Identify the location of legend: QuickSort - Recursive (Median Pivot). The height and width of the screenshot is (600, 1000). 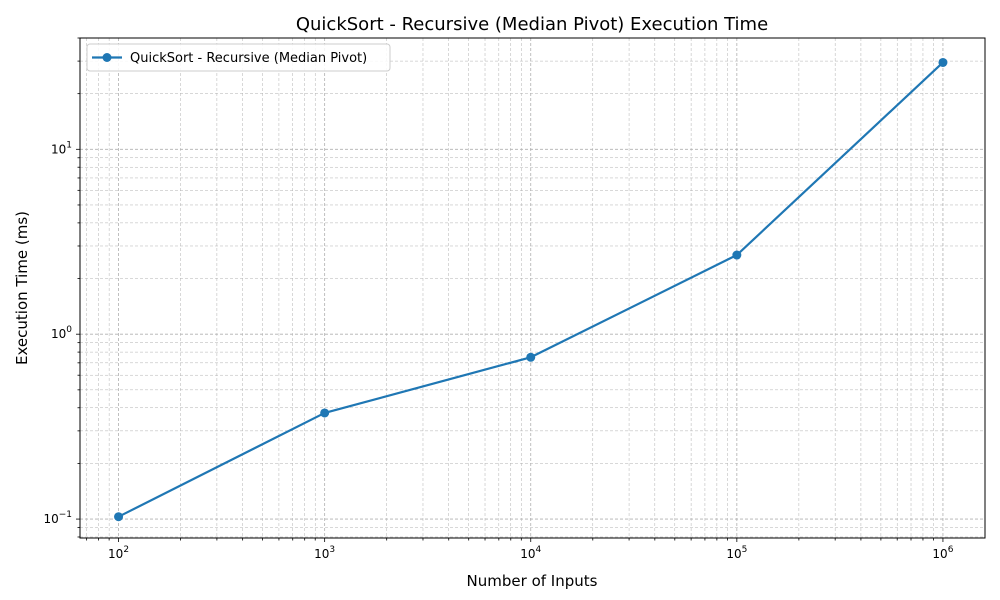
(238, 57).